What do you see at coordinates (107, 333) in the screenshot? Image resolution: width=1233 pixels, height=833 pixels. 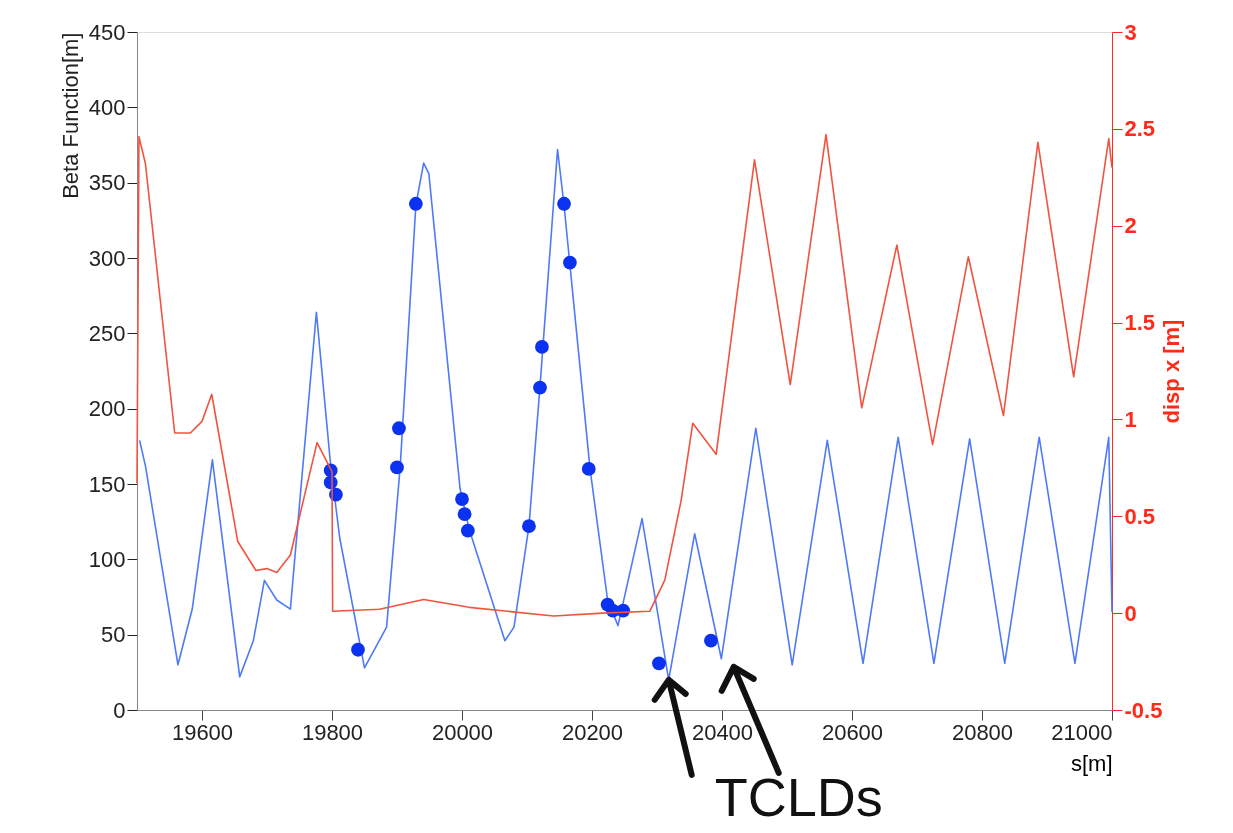 I see `y-tick-label: 250` at bounding box center [107, 333].